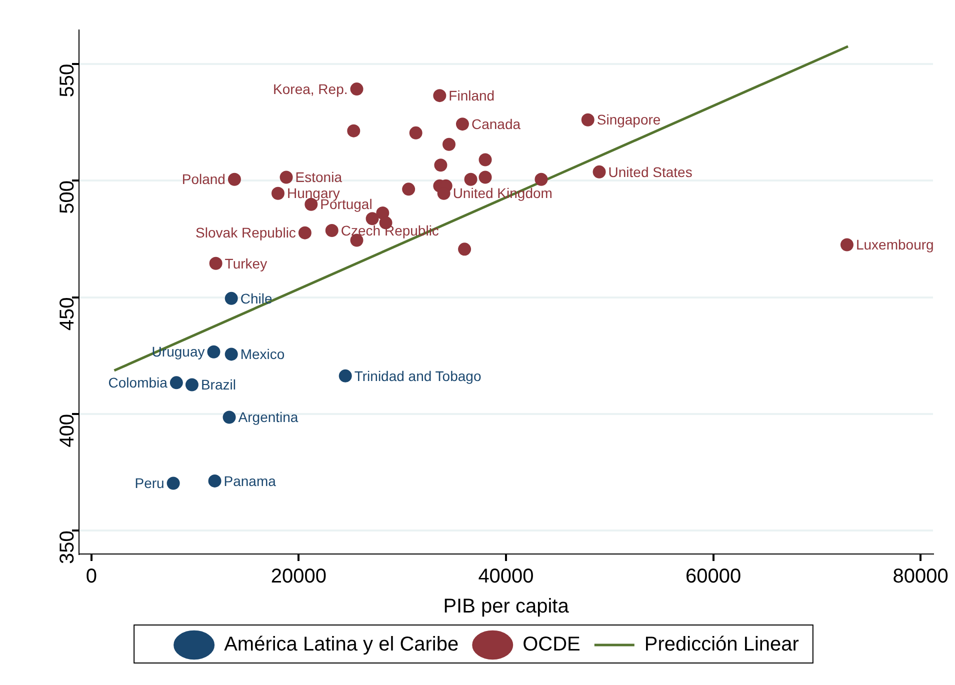 Image resolution: width=955 pixels, height=685 pixels. I want to click on annotation: Argentina, so click(268, 417).